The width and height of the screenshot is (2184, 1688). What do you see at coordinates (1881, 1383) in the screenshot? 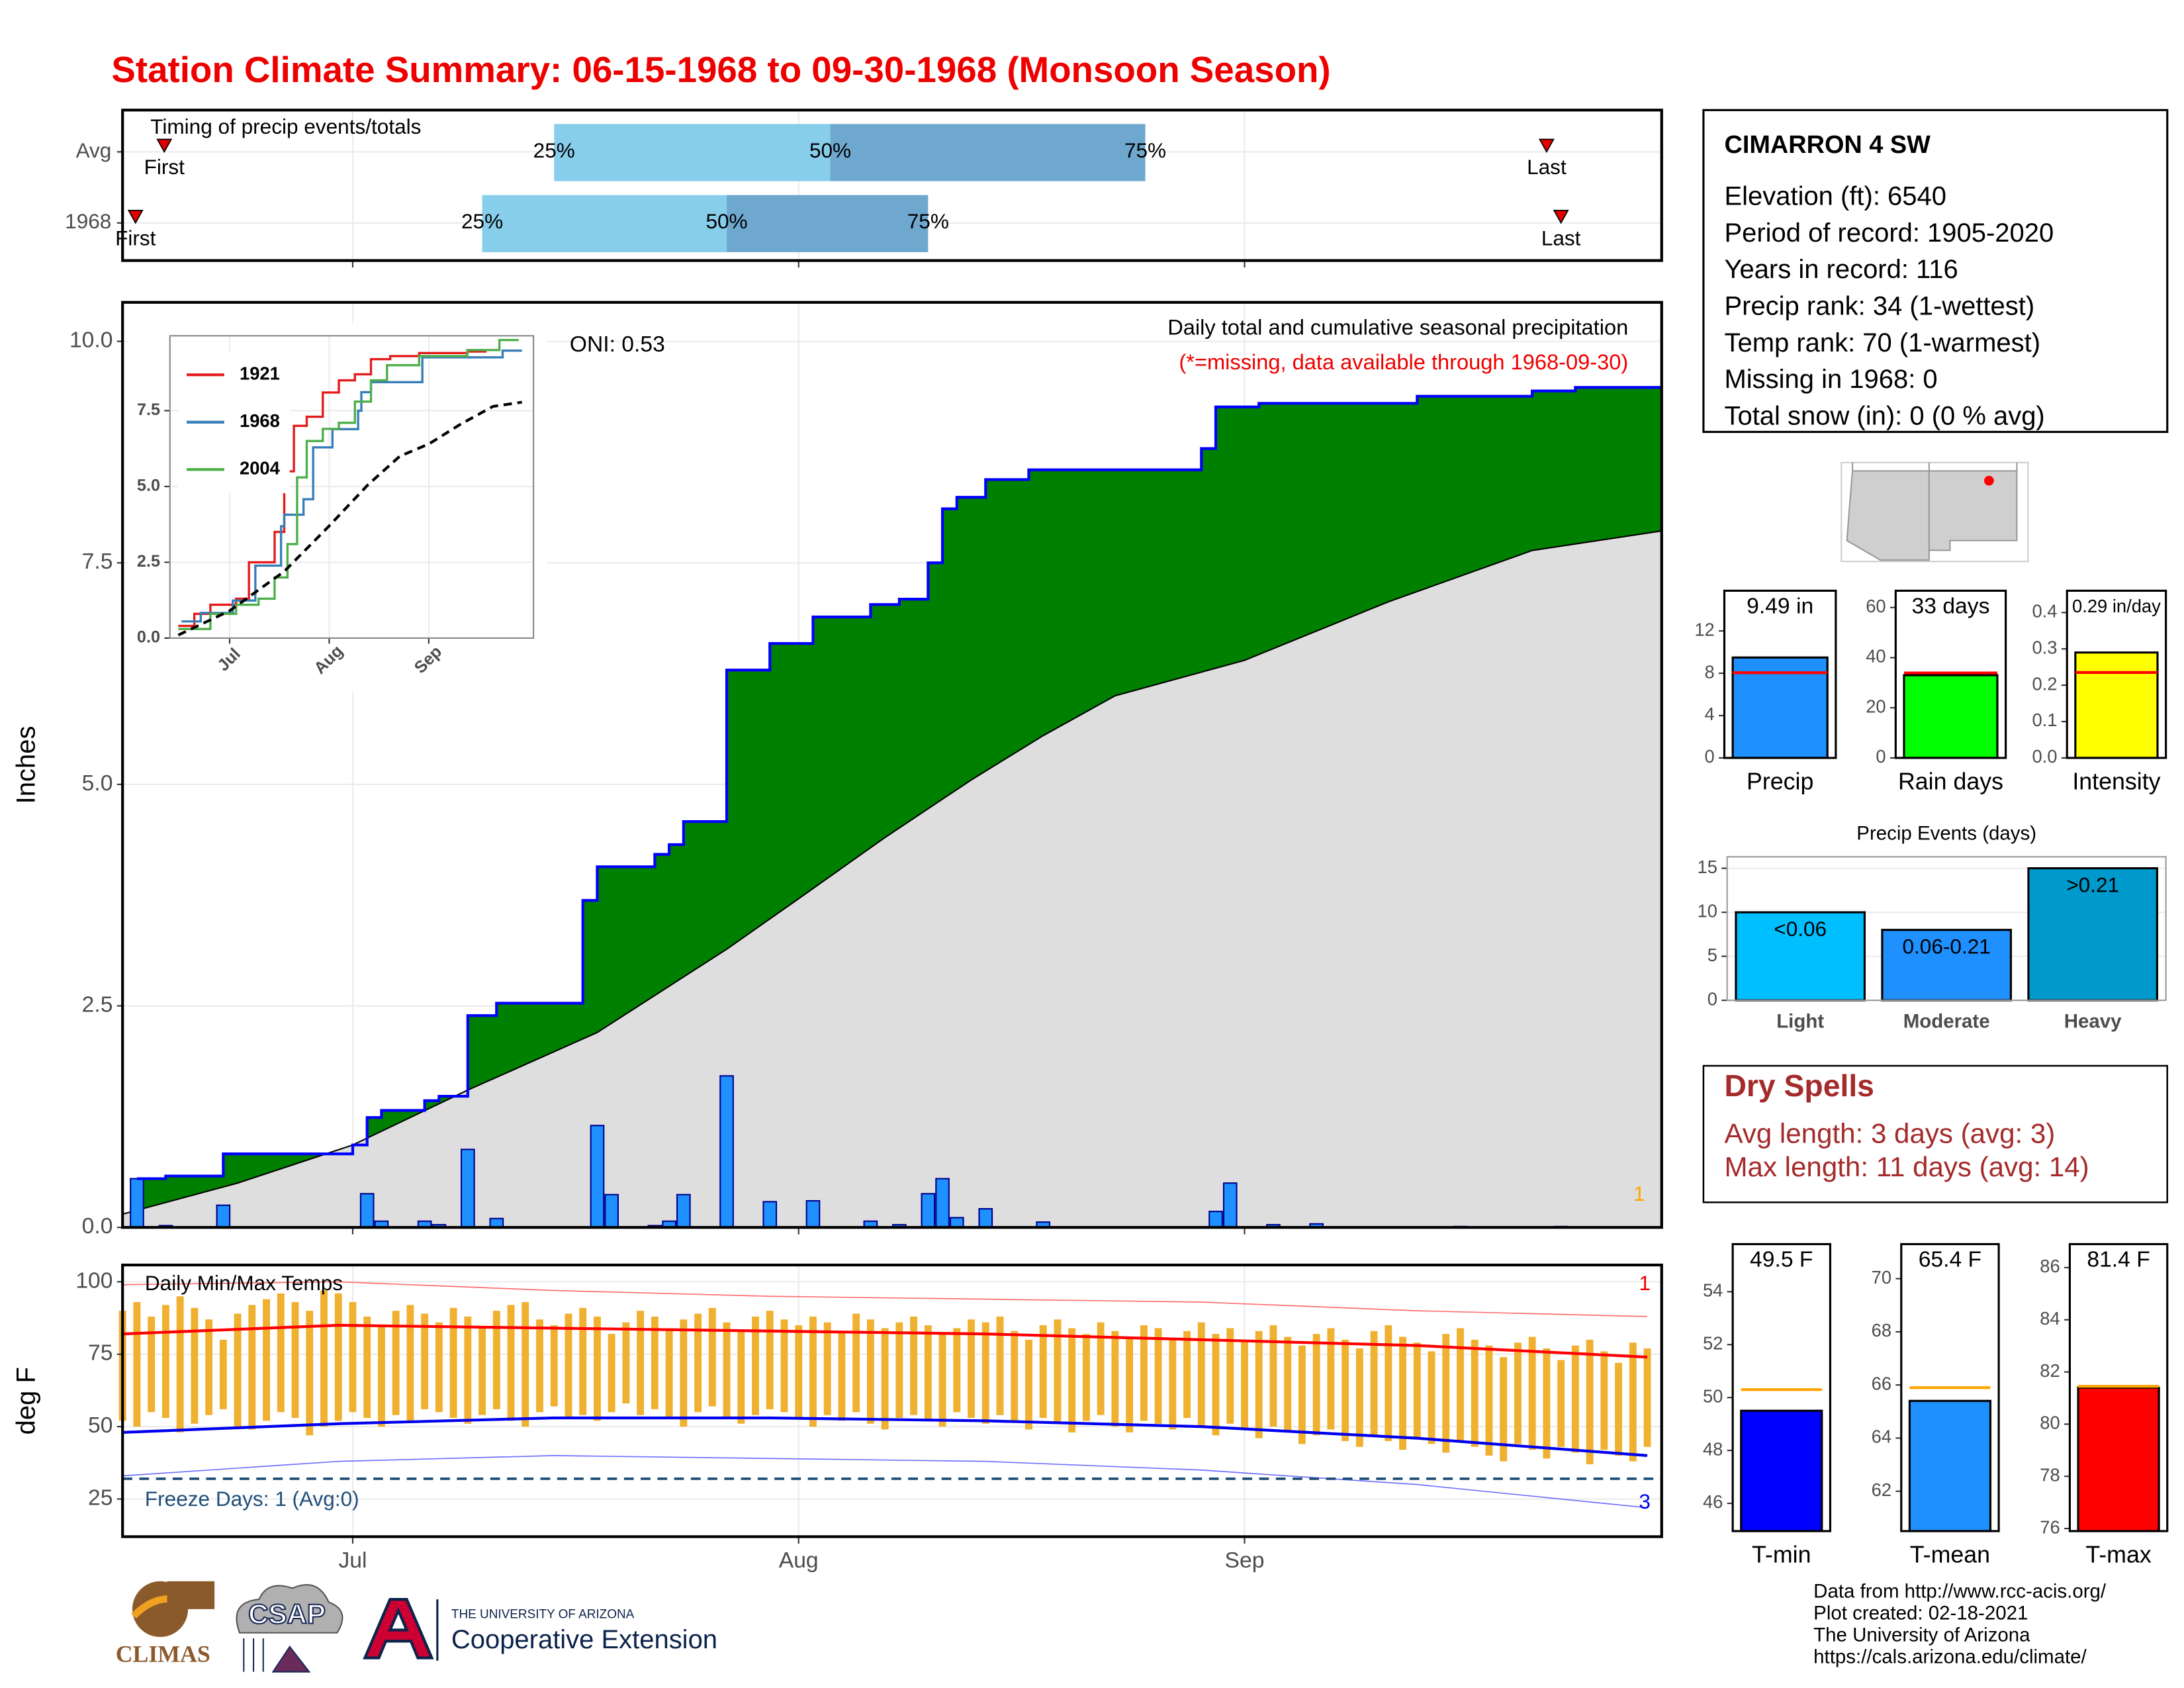
I see `y-tick-label: 66` at bounding box center [1881, 1383].